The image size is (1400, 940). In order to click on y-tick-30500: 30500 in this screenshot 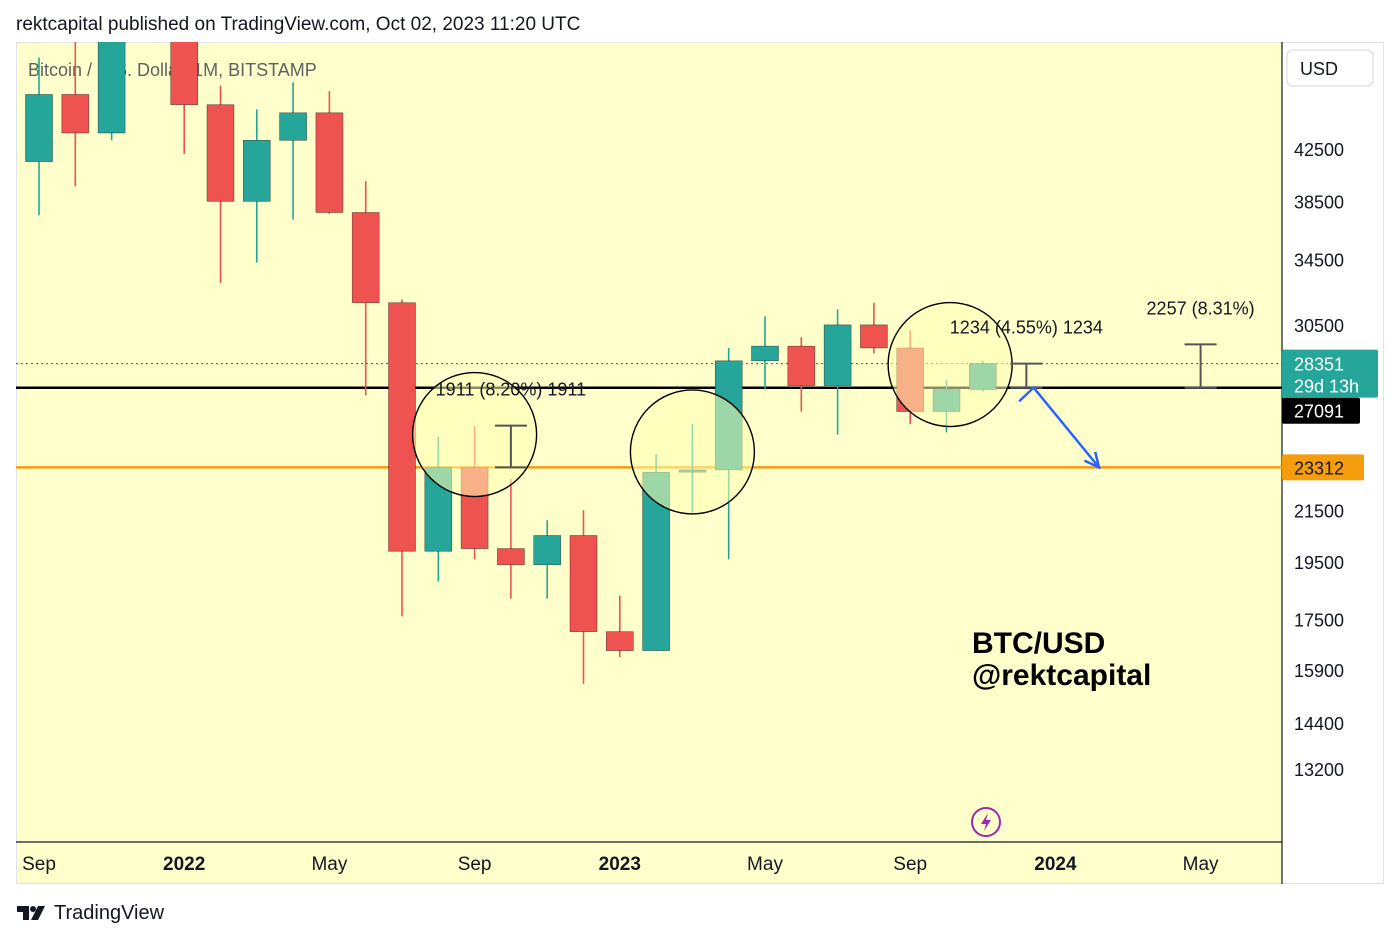, I will do `click(1319, 326)`.